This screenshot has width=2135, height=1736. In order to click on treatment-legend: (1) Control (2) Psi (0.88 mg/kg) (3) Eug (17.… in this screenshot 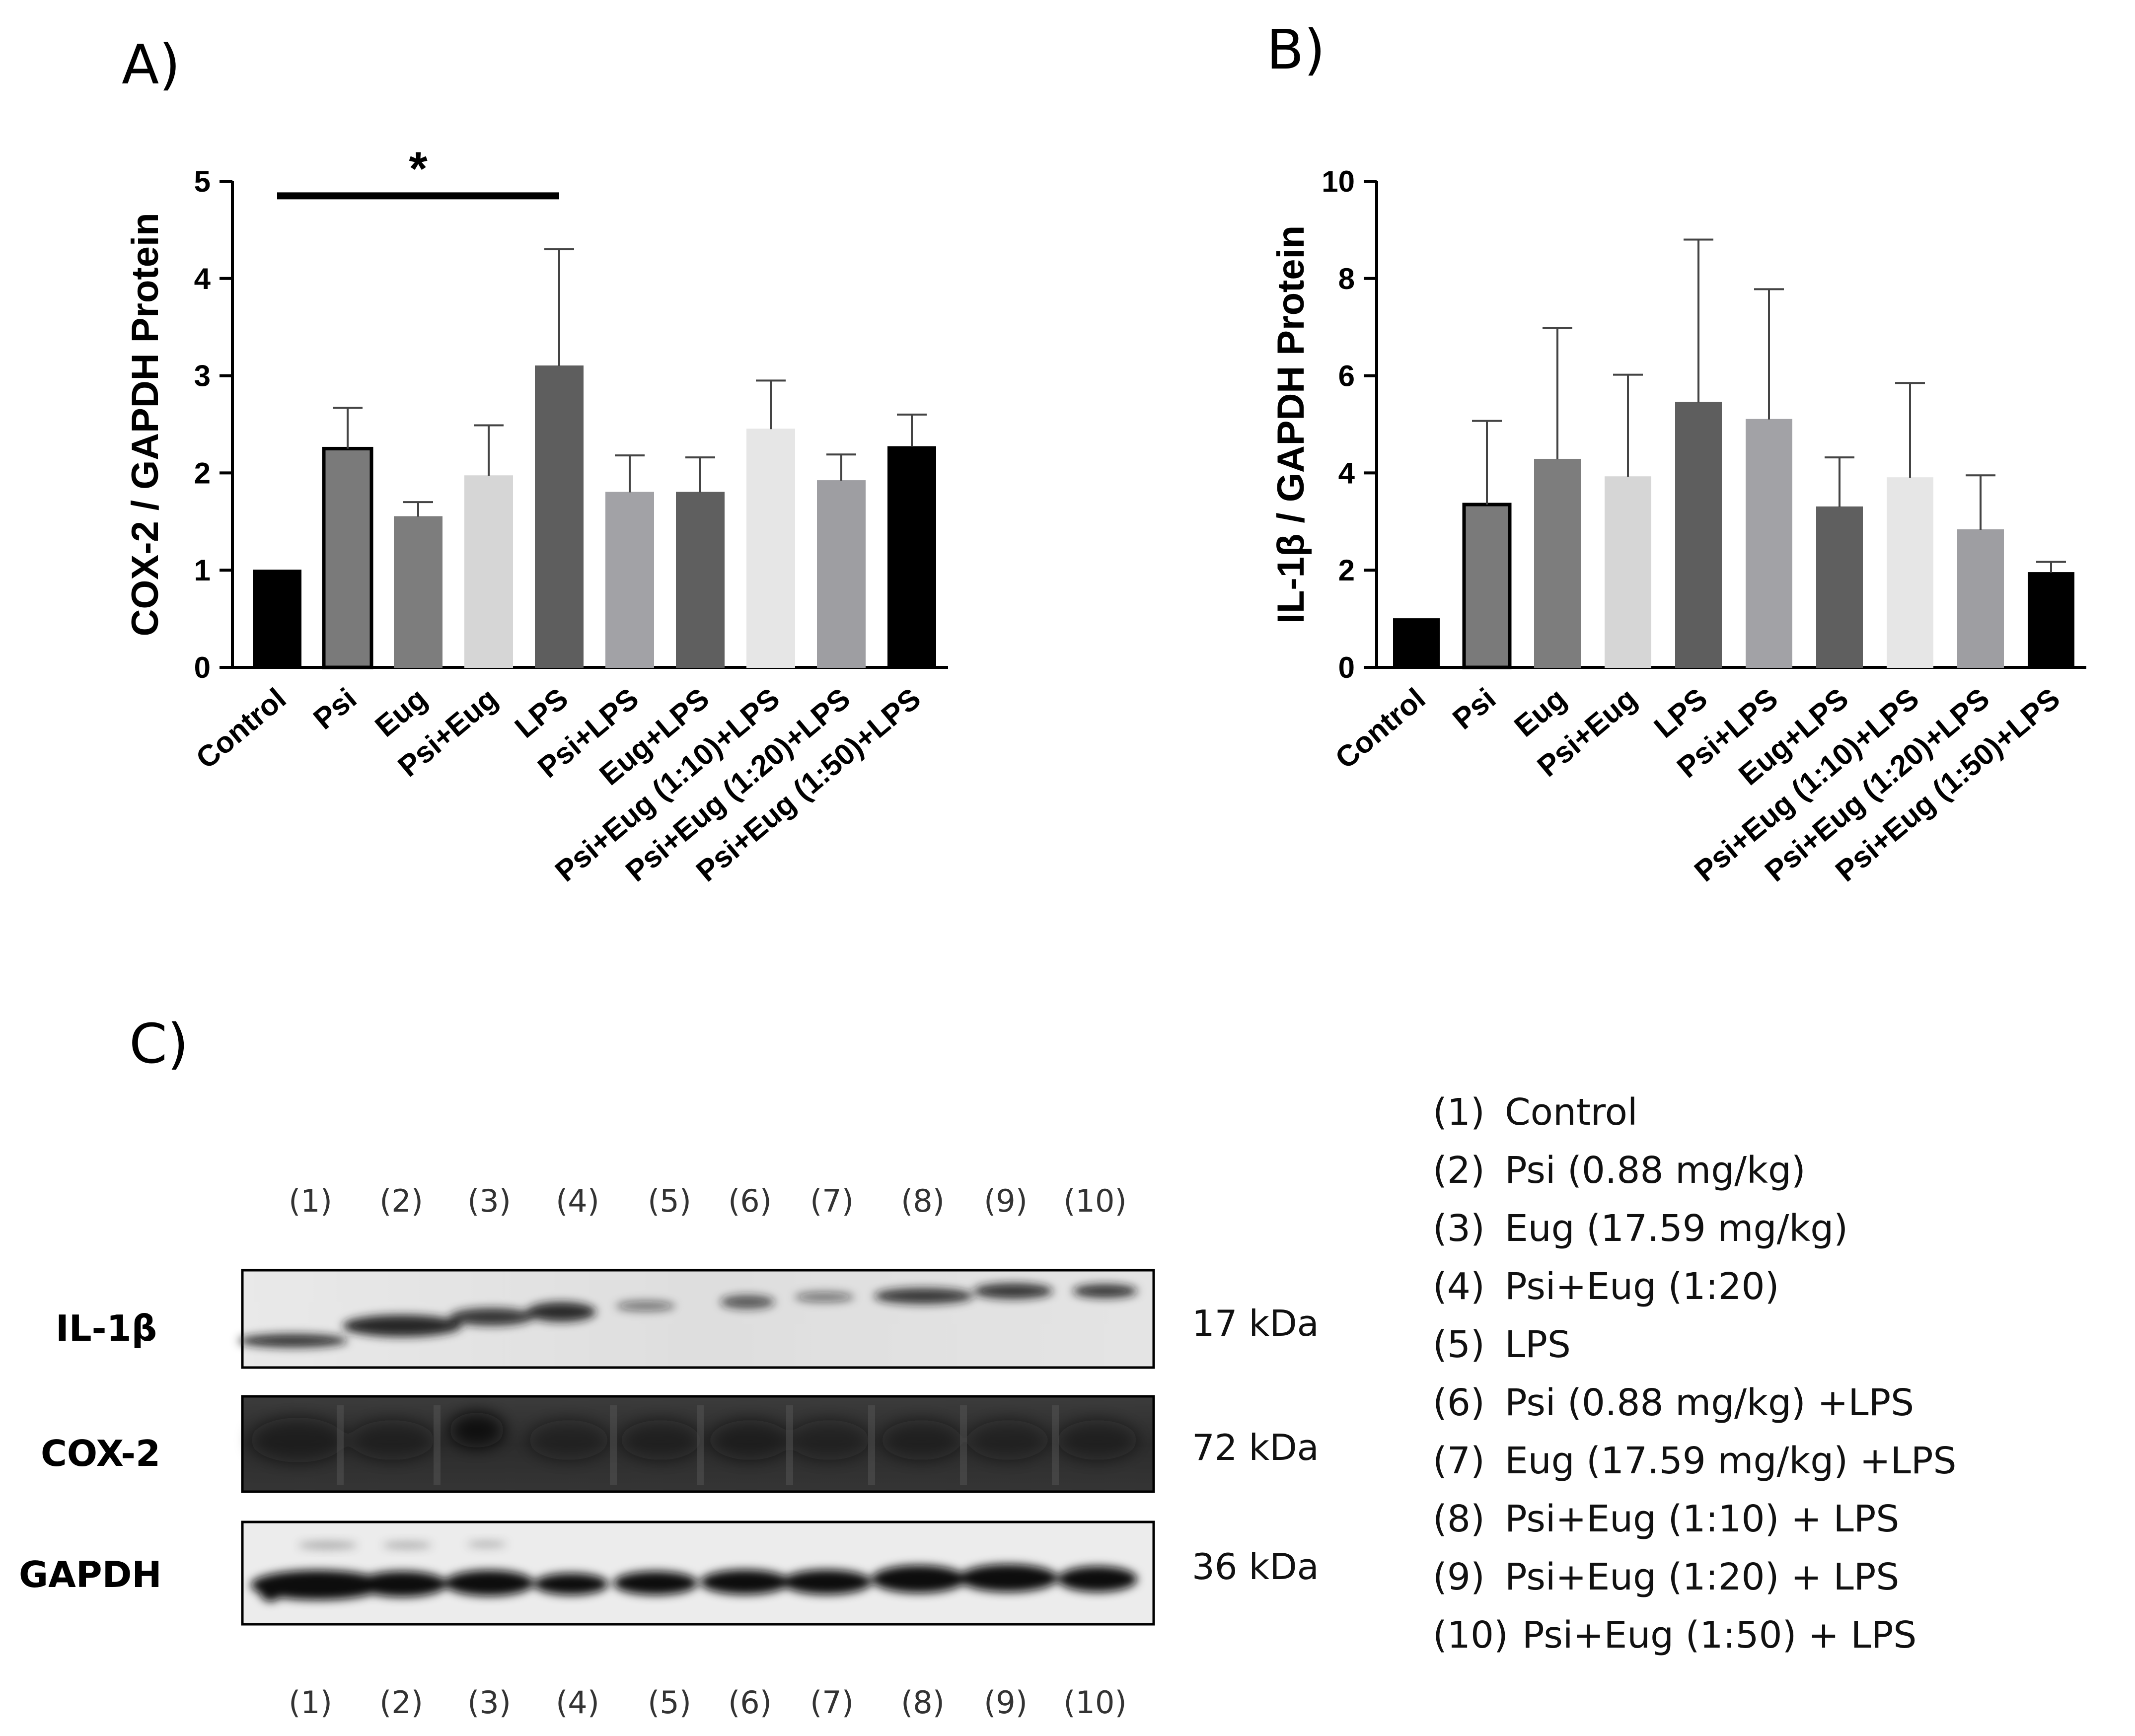, I will do `click(1695, 1374)`.